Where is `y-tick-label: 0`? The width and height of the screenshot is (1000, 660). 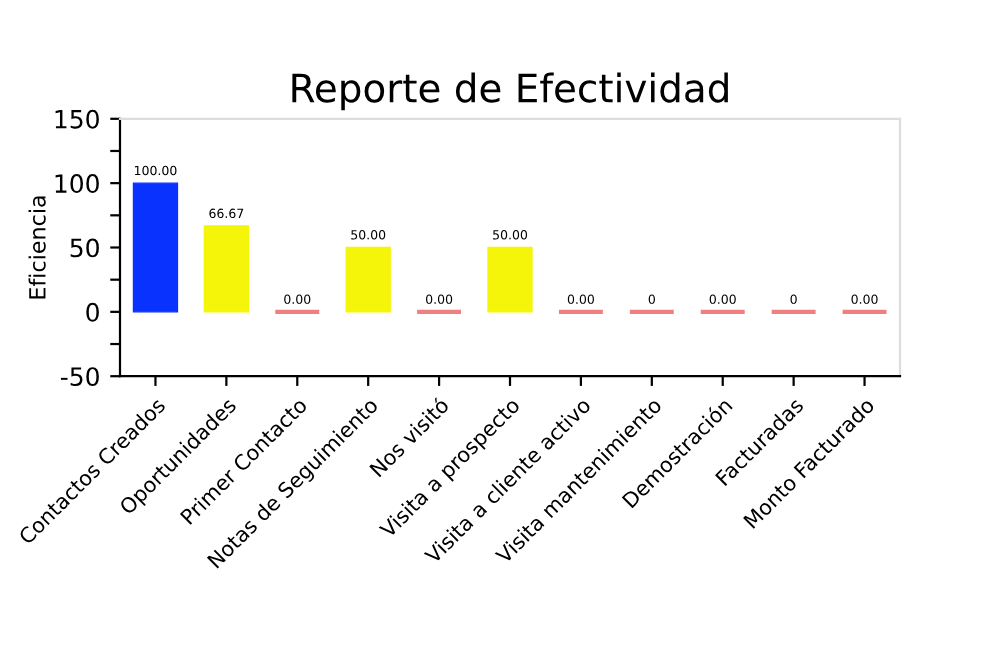
y-tick-label: 0 is located at coordinates (92, 312).